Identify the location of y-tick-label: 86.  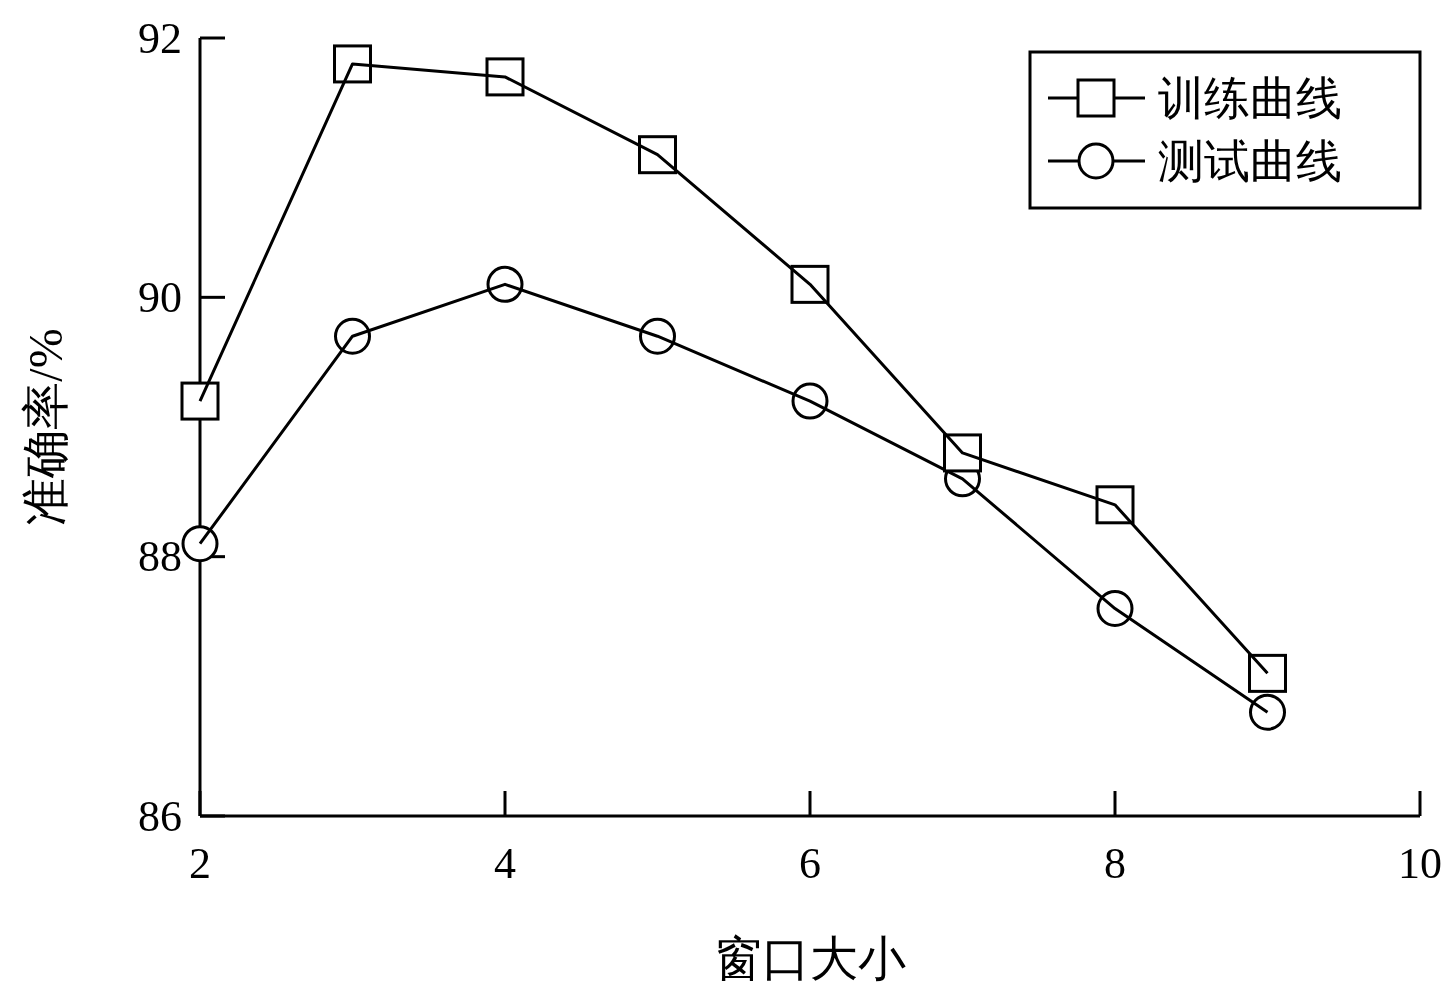
(160, 816).